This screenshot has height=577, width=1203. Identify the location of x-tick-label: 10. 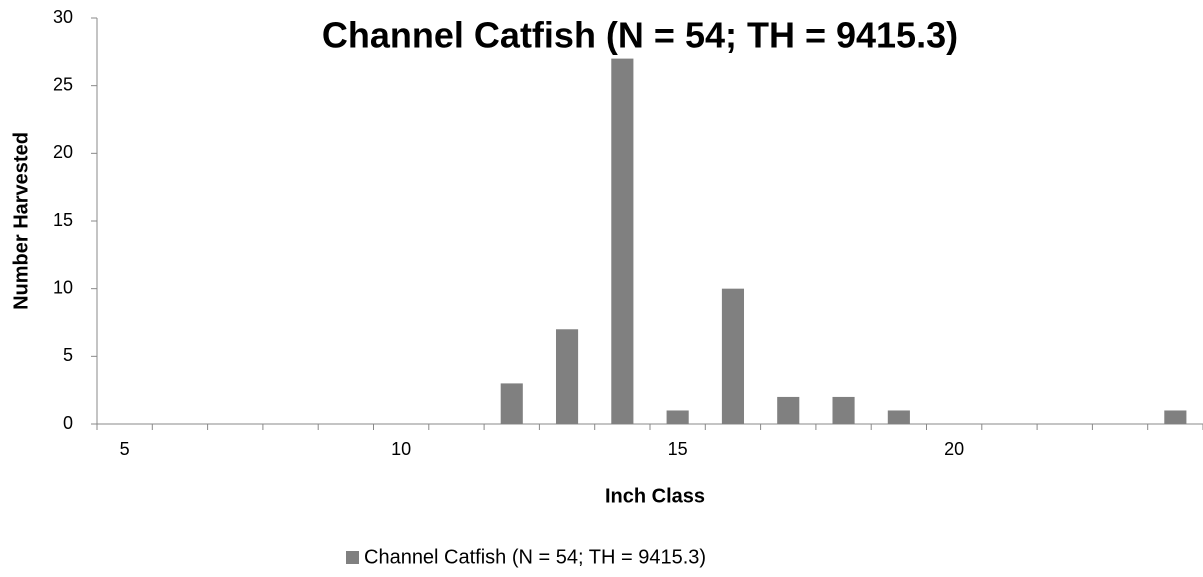
(401, 449).